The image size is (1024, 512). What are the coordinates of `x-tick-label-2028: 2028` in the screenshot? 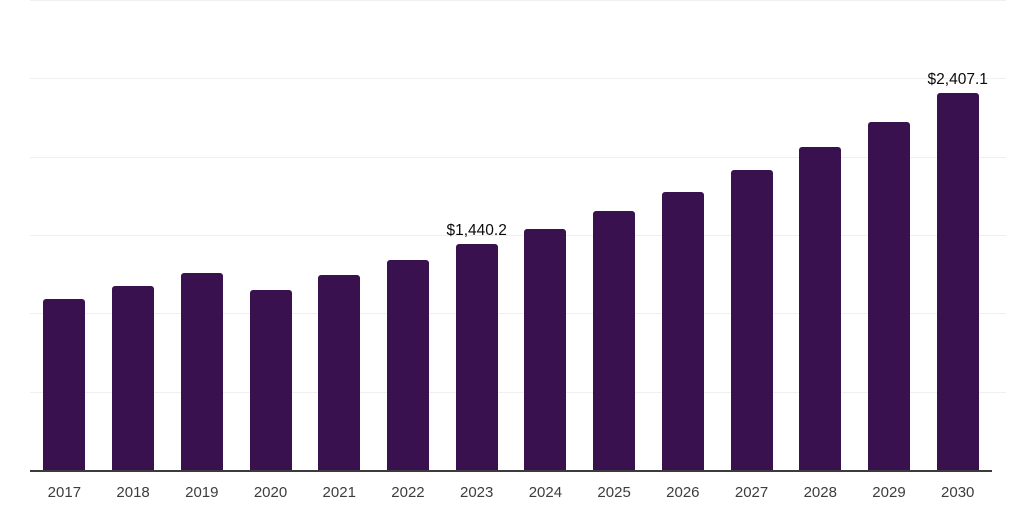 It's located at (820, 492).